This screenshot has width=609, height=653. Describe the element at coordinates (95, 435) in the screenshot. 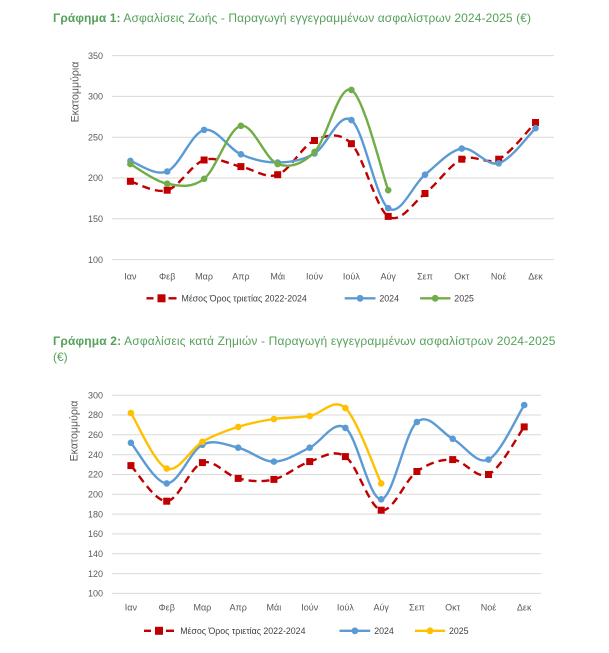

I see `svg-text: 260` at that location.